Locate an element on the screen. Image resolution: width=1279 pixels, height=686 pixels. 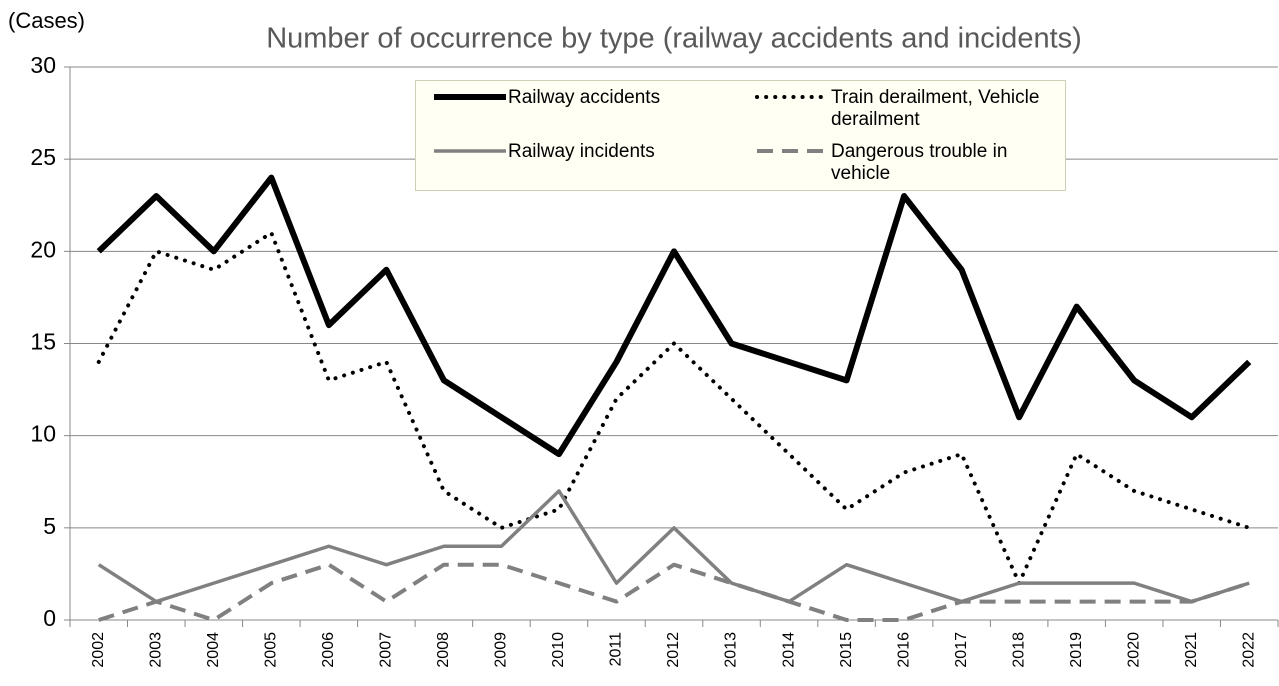
data-line is located at coordinates (674, 592).